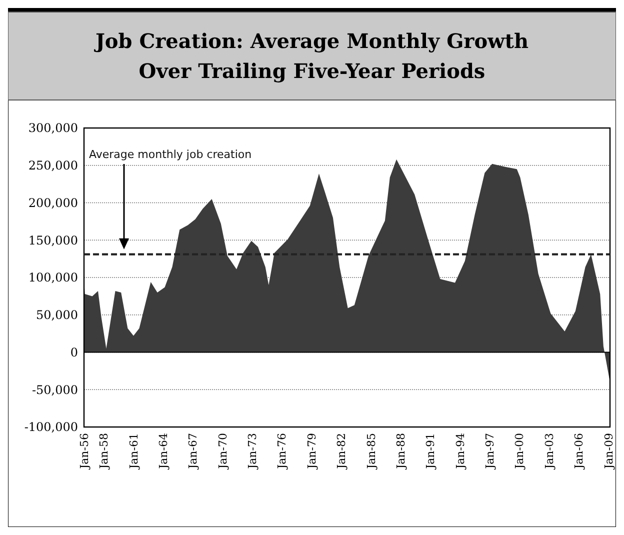  What do you see at coordinates (53, 165) in the screenshot?
I see `y-tick-label: 250,000` at bounding box center [53, 165].